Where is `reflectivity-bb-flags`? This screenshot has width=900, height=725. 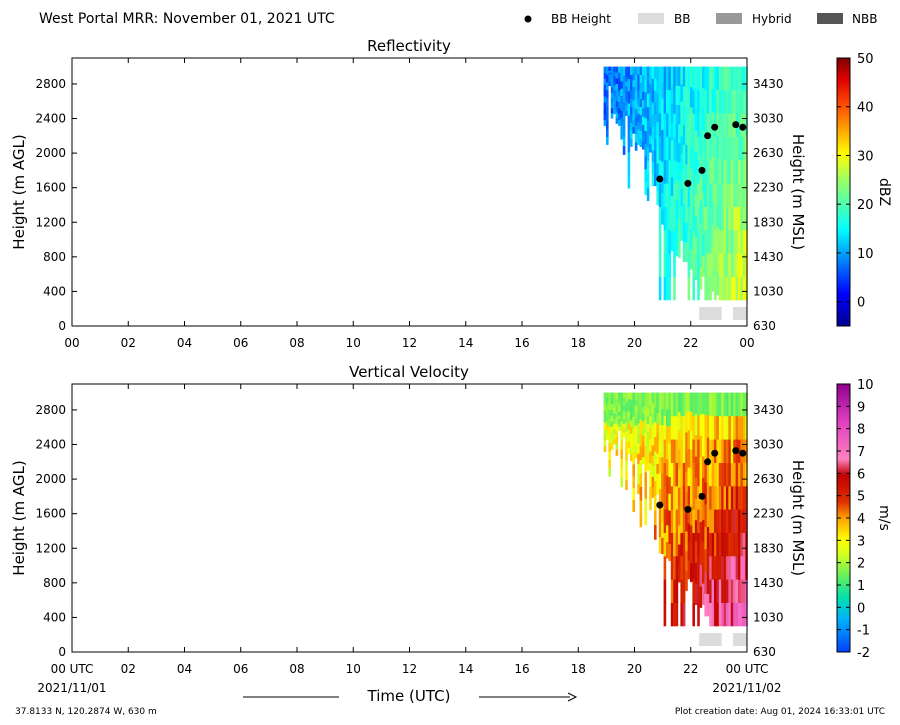
reflectivity-bb-flags is located at coordinates (723, 313).